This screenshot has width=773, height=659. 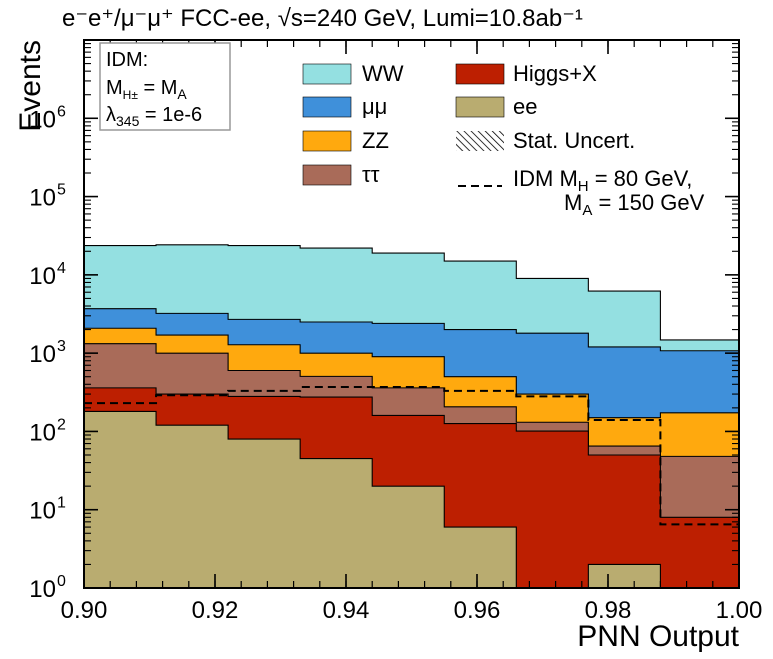 I want to click on y-tick-exponent: 5, so click(x=61, y=190).